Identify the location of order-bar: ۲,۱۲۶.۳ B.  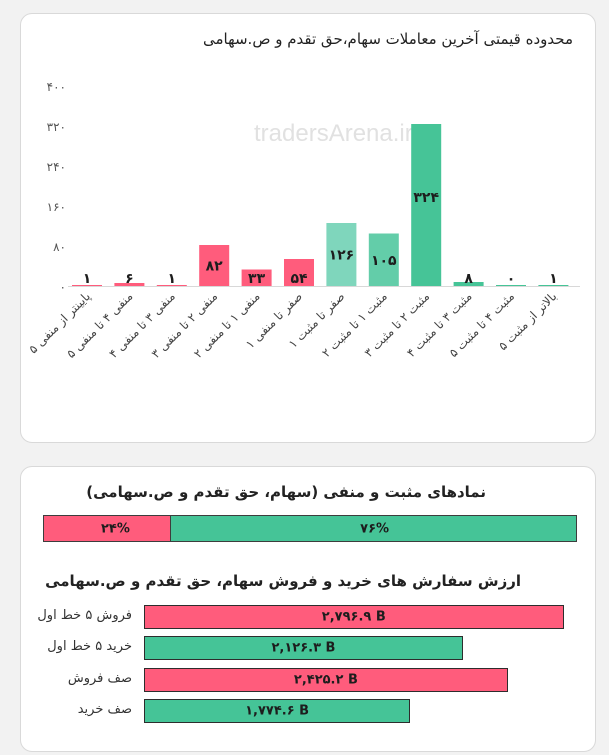
(303, 648).